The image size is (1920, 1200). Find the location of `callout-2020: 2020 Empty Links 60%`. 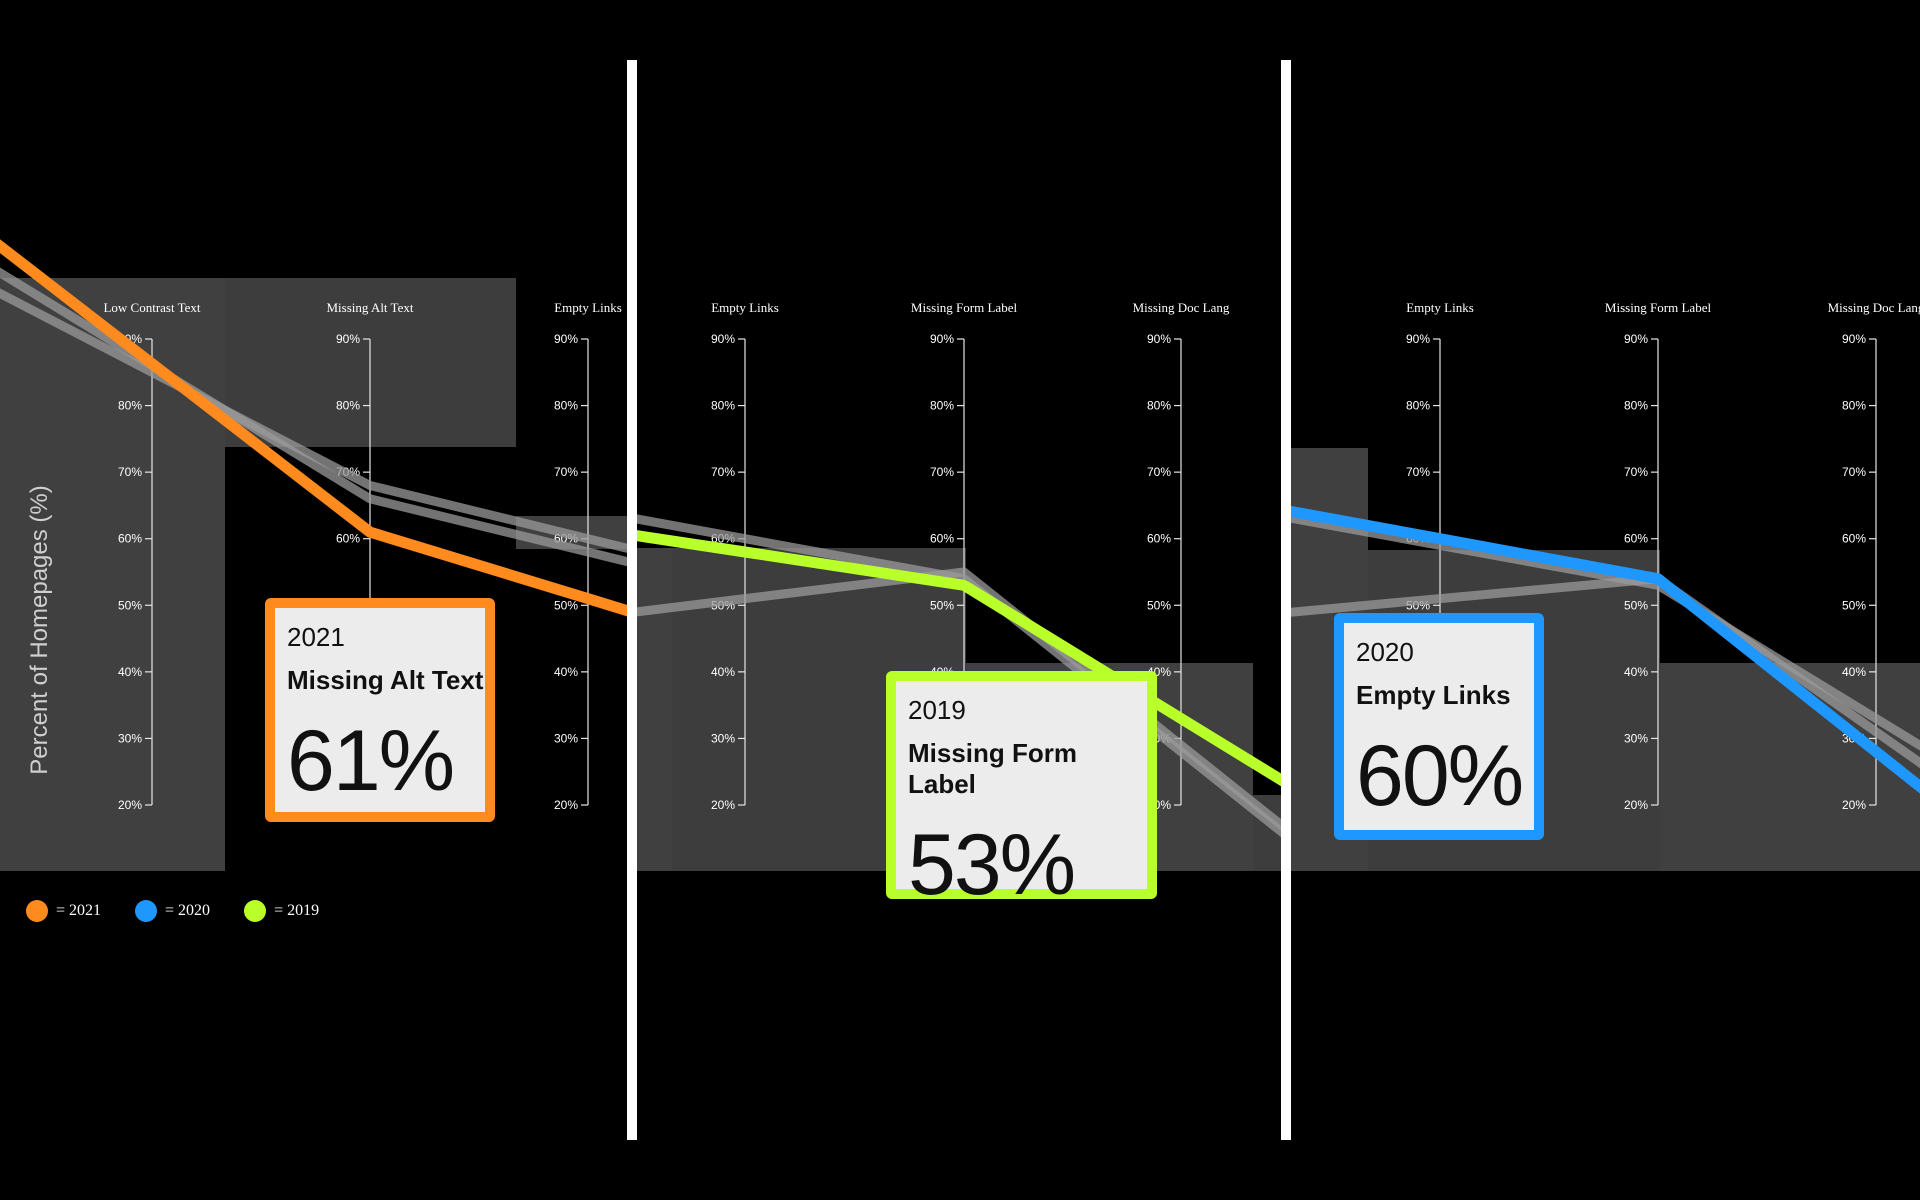

callout-2020: 2020 Empty Links 60% is located at coordinates (1439, 726).